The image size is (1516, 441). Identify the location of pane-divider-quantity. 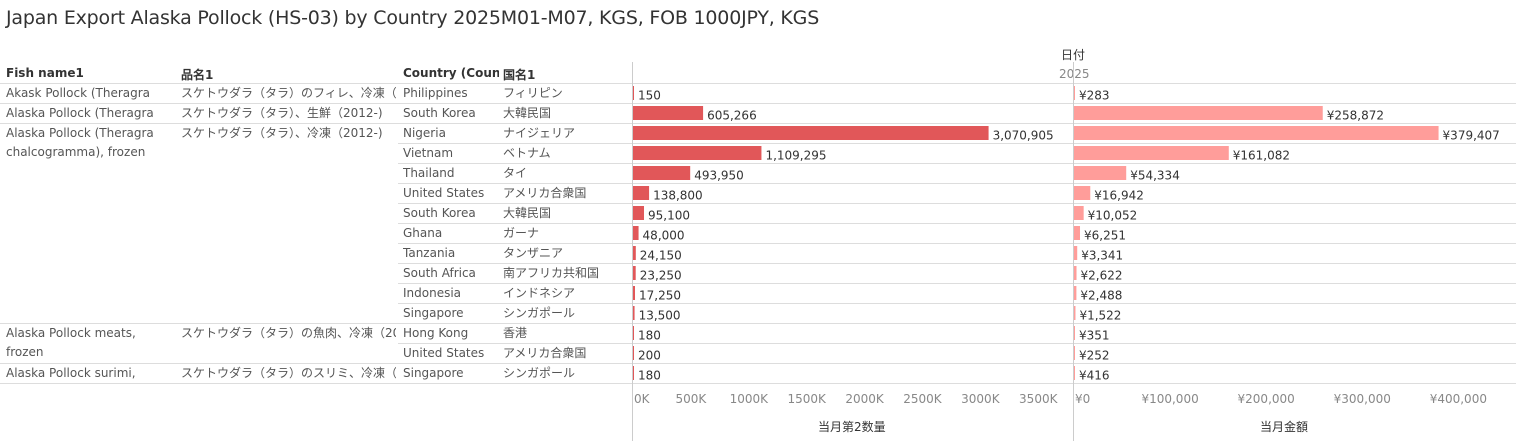
(632, 251).